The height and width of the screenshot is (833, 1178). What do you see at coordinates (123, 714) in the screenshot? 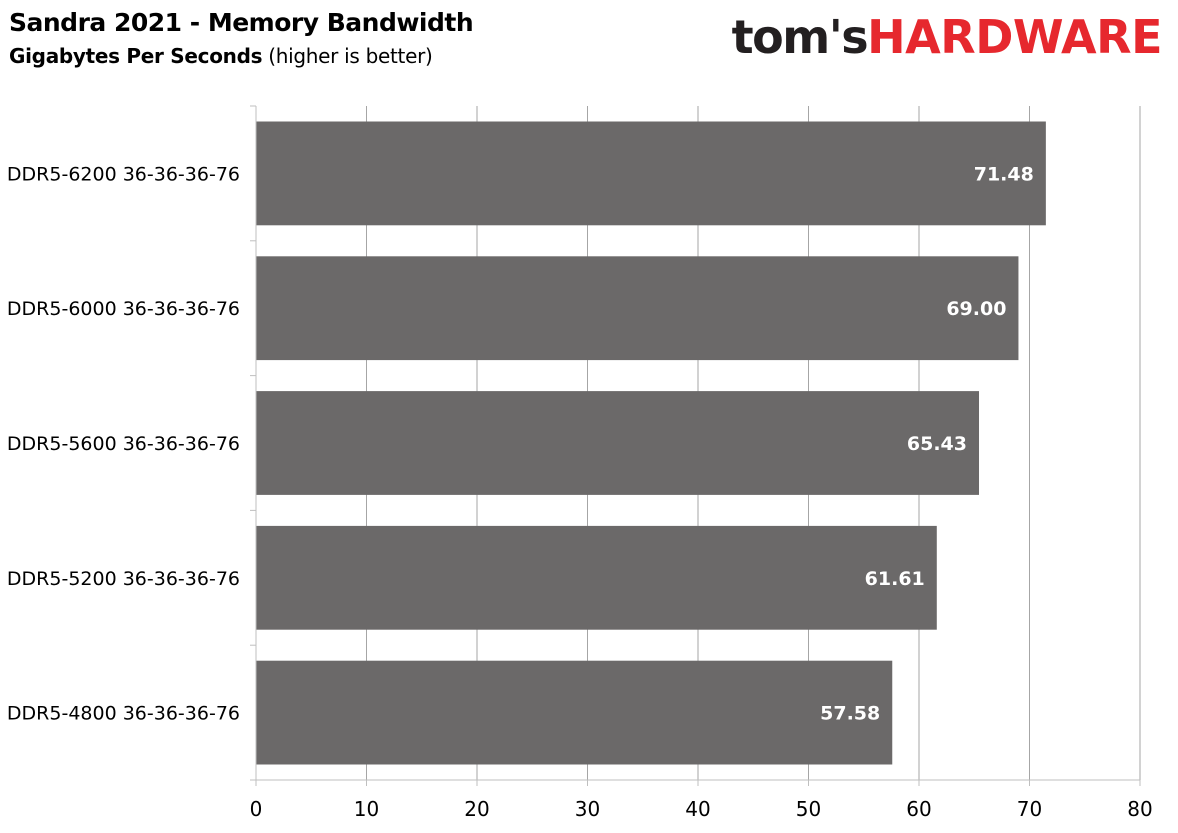
I see `category-label-4: DDR5-4800 36-36-36-76` at bounding box center [123, 714].